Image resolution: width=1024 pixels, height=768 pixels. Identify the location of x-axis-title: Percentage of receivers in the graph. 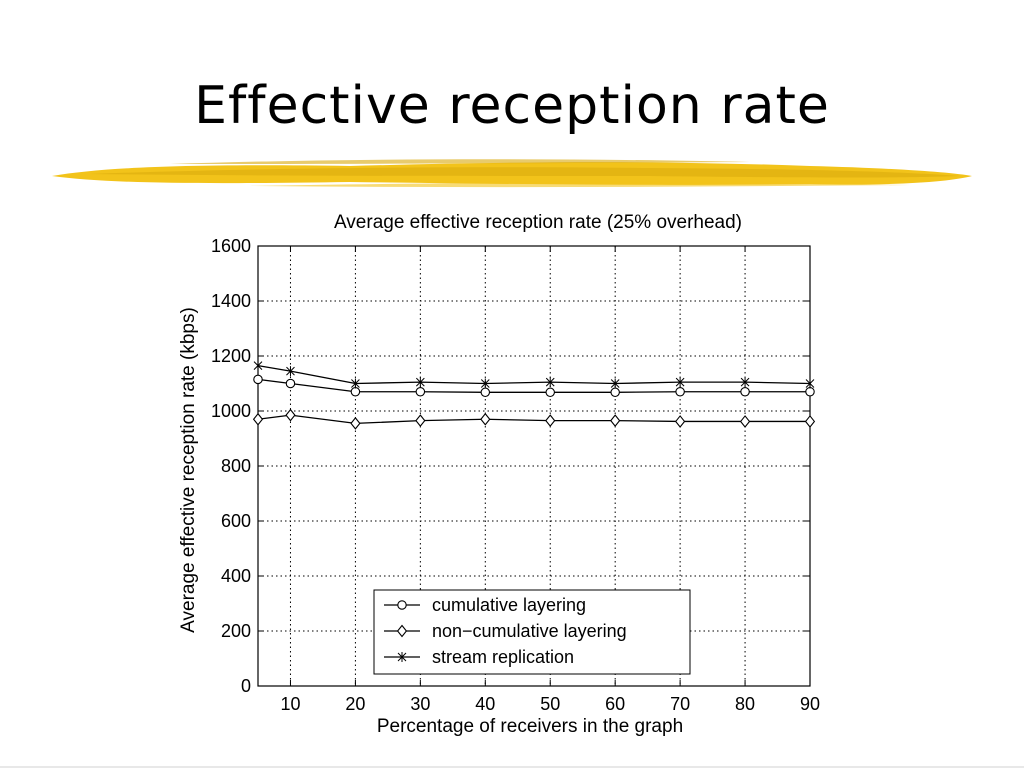
(530, 726).